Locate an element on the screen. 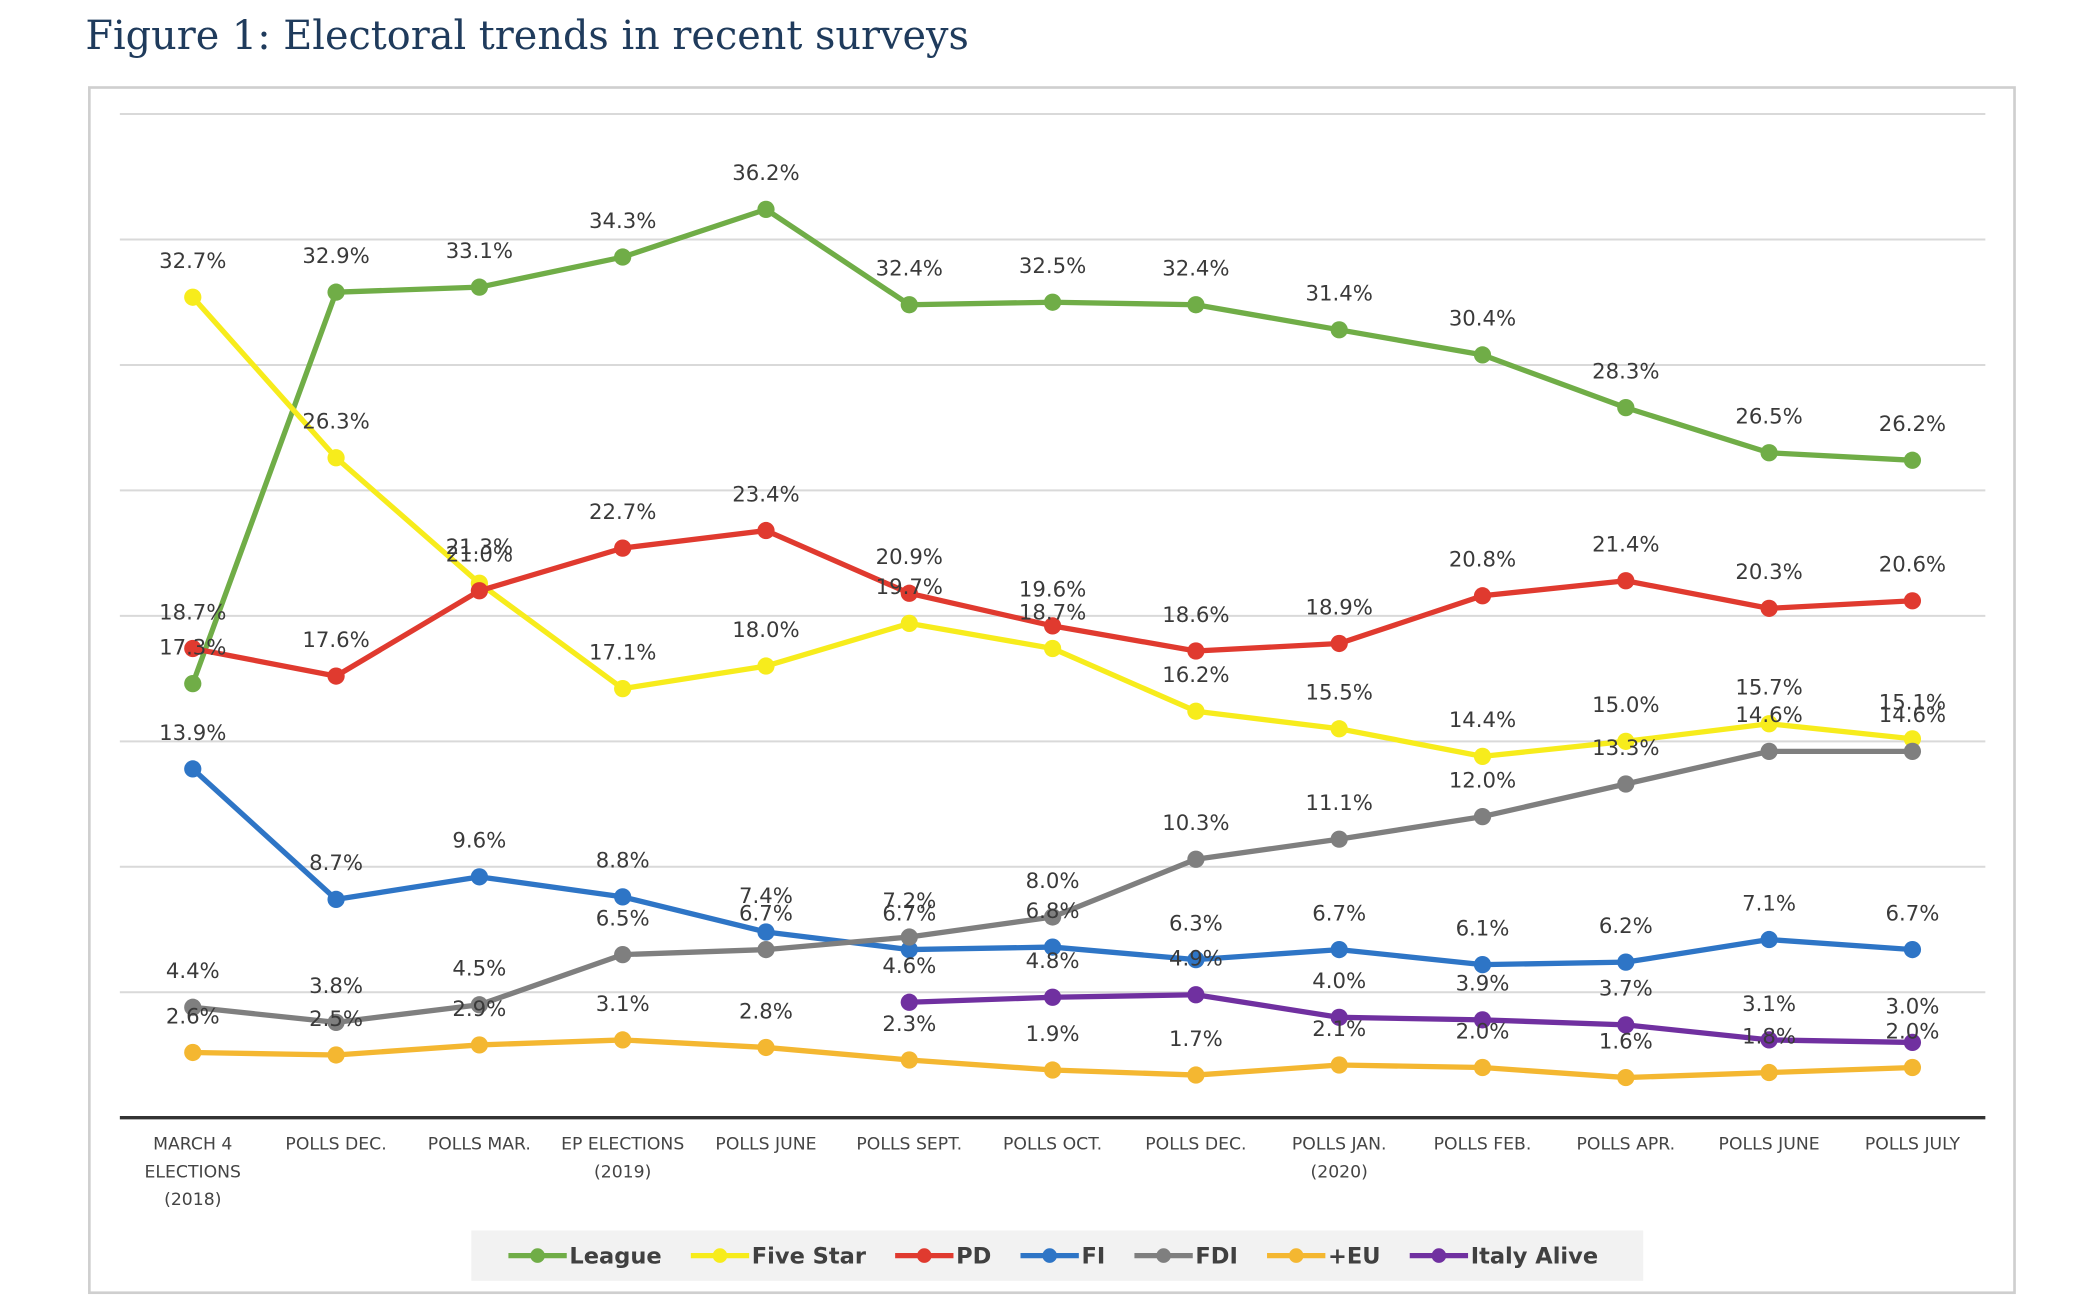  value-label: 6.7% is located at coordinates (909, 913).